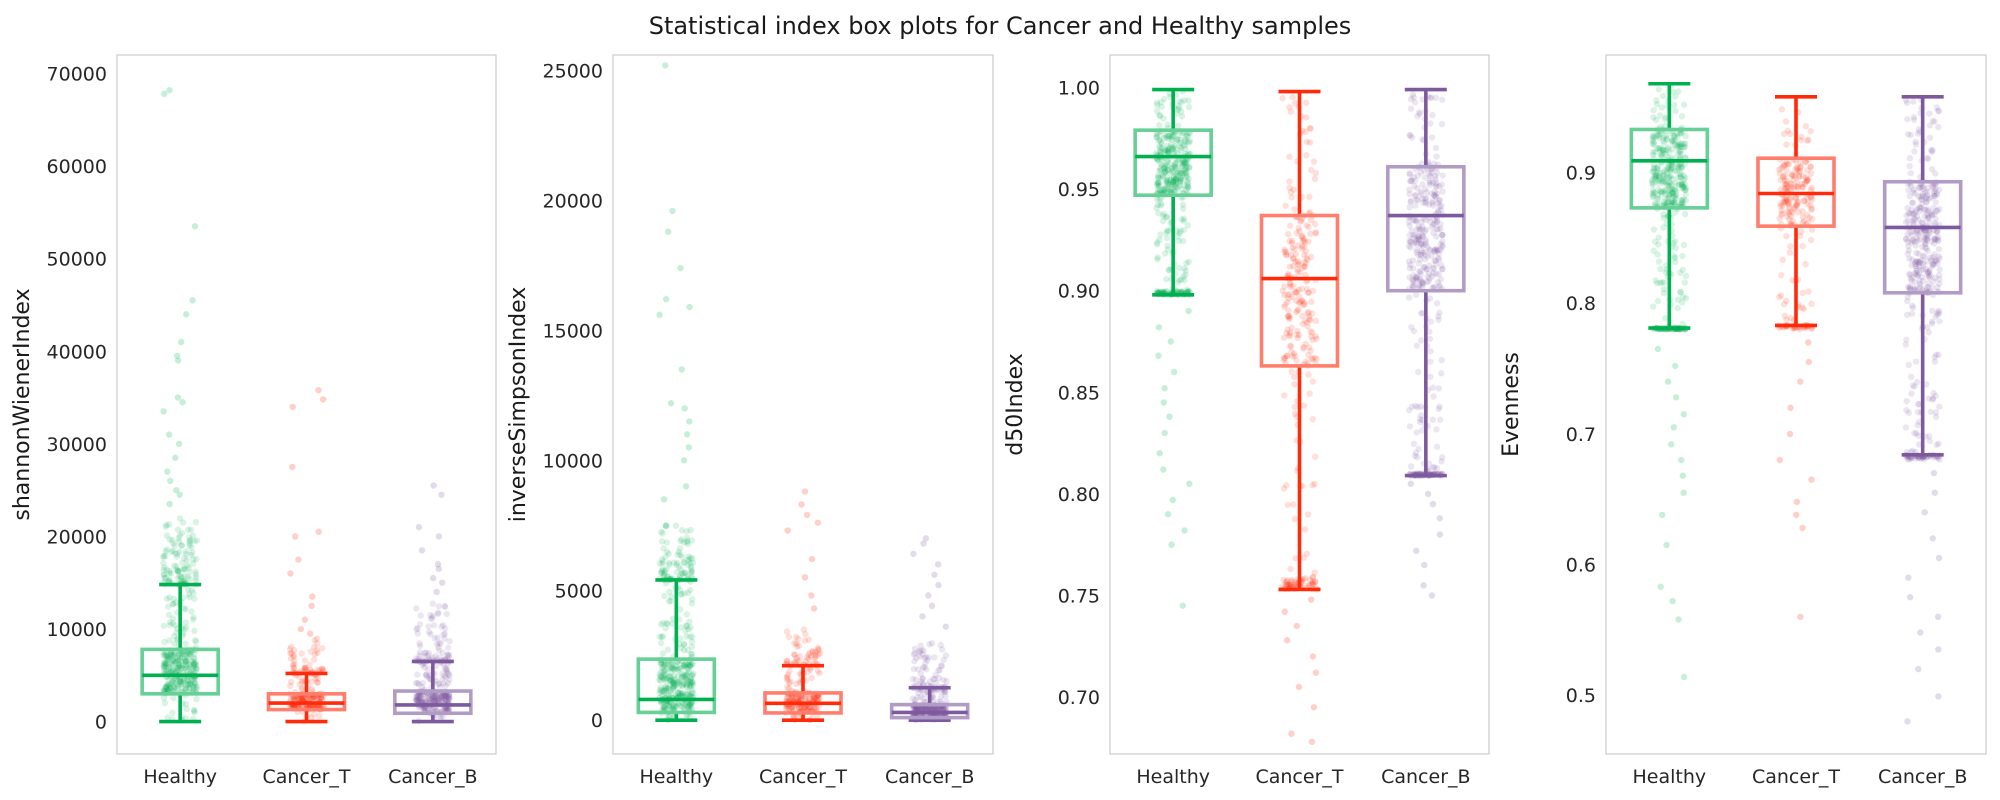 This screenshot has height=800, width=2000. What do you see at coordinates (1581, 696) in the screenshot?
I see `y-tick-label: 0.5` at bounding box center [1581, 696].